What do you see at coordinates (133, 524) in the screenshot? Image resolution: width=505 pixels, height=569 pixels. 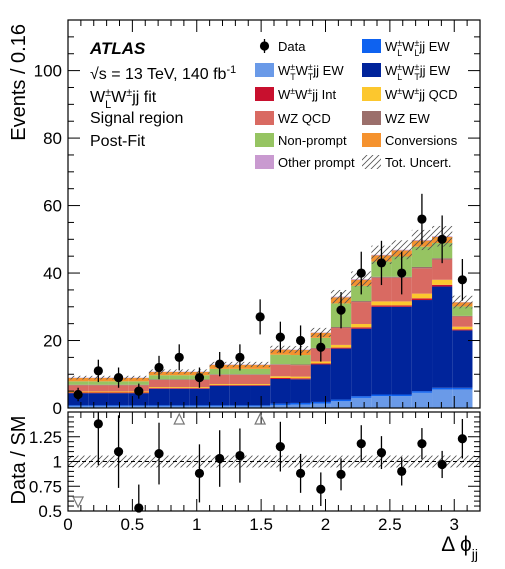 I see `xtick-label: 0.5` at bounding box center [133, 524].